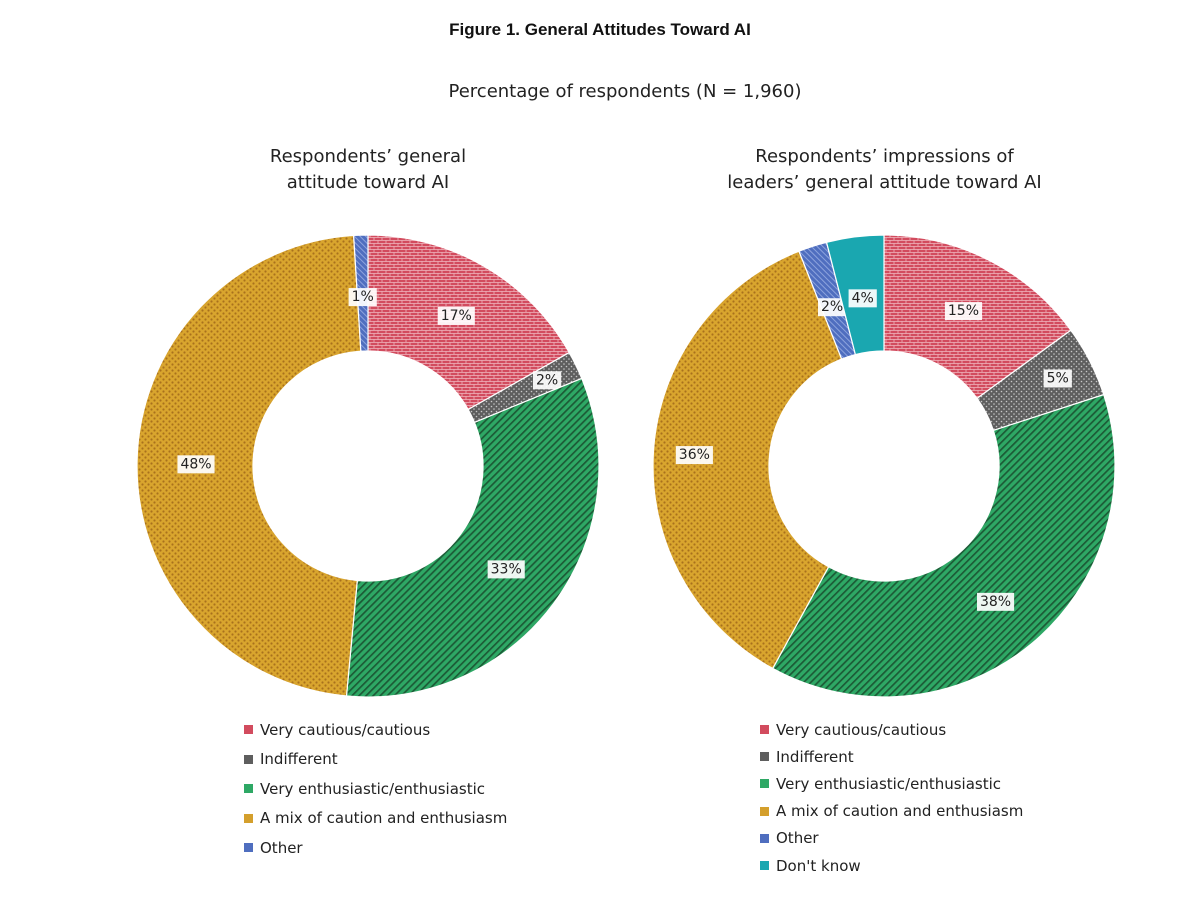 This screenshot has height=906, width=1200. I want to click on right-data-label-very-enthusiastic-enthusiastic: 38%, so click(995, 601).